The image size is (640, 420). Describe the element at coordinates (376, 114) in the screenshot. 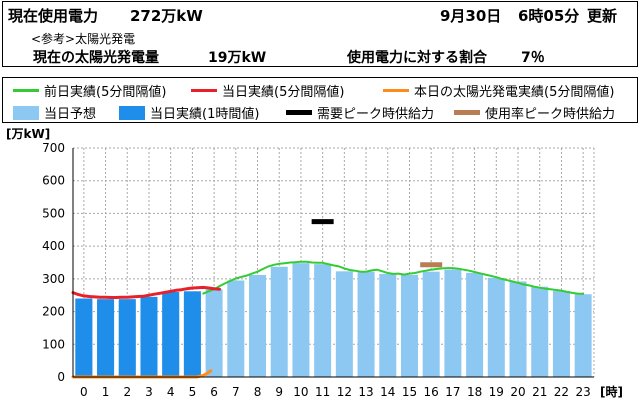

I see `legend-label-demand-peak: 需要ピーク時供給力` at that location.